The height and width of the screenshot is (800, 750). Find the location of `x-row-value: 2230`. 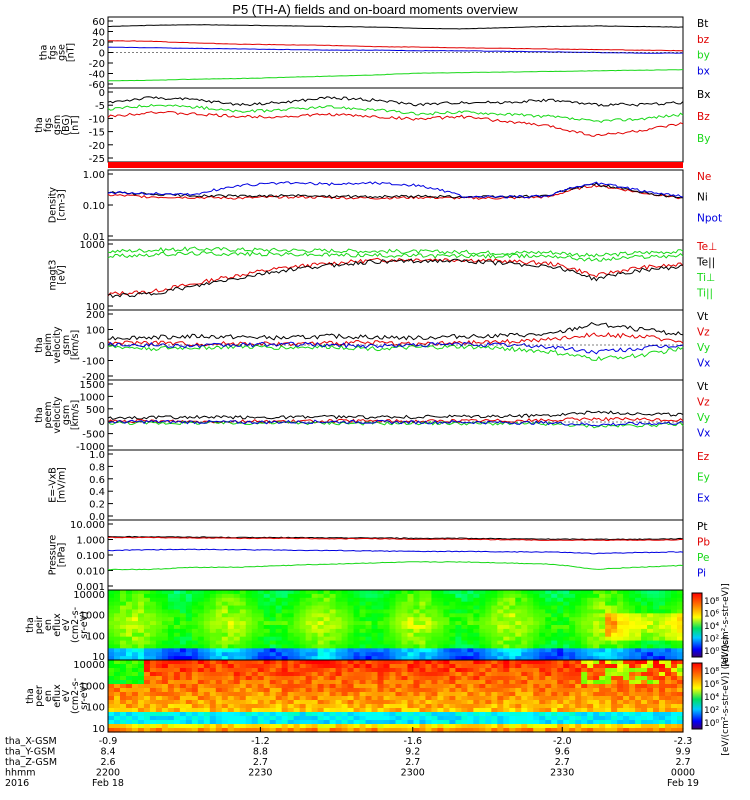

x-row-value: 2230 is located at coordinates (260, 773).